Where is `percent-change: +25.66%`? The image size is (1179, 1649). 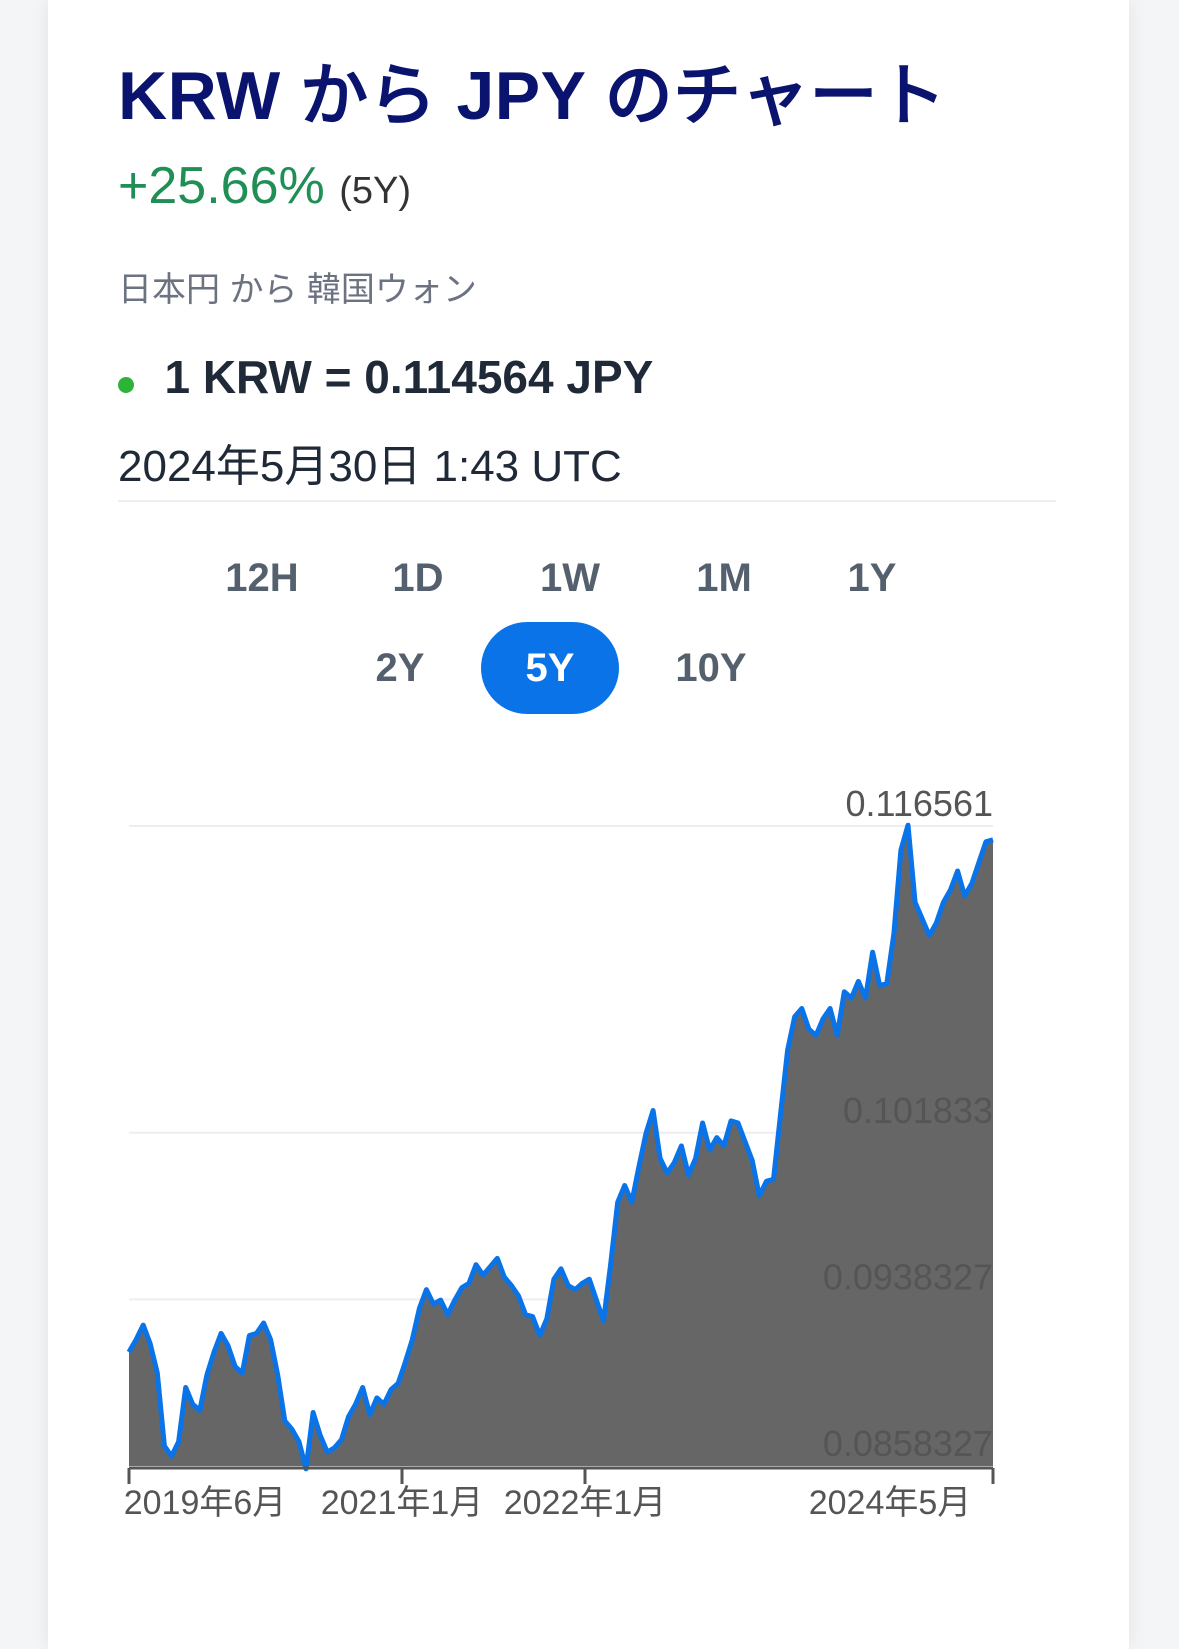
percent-change: +25.66% is located at coordinates (221, 186).